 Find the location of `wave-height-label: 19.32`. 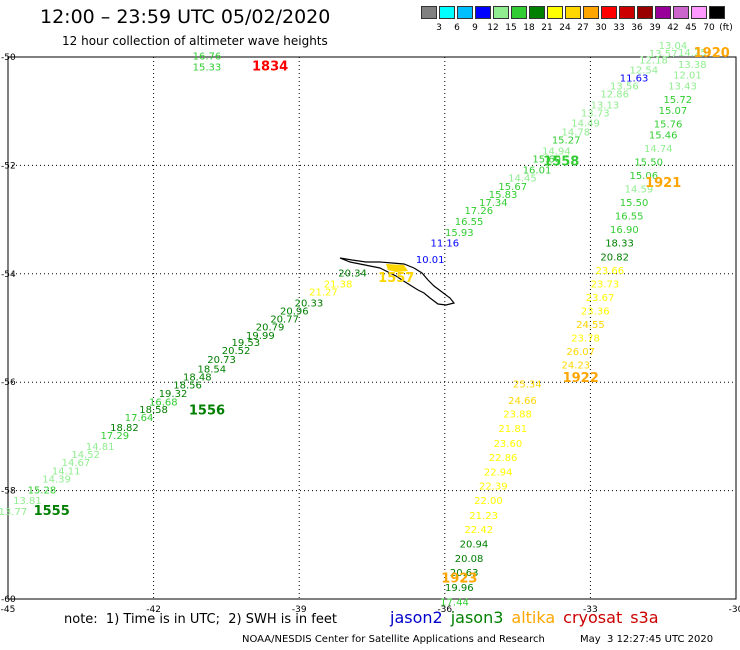

wave-height-label: 19.32 is located at coordinates (173, 394).